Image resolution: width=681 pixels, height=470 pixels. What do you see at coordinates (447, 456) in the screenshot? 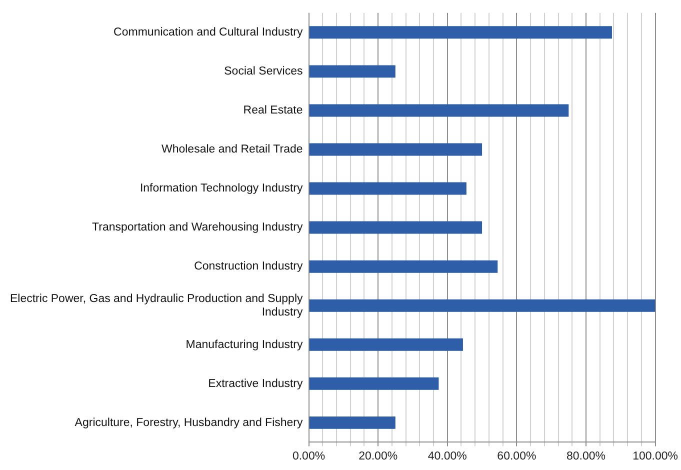
I see `x-tick-label: 40.00%` at bounding box center [447, 456].